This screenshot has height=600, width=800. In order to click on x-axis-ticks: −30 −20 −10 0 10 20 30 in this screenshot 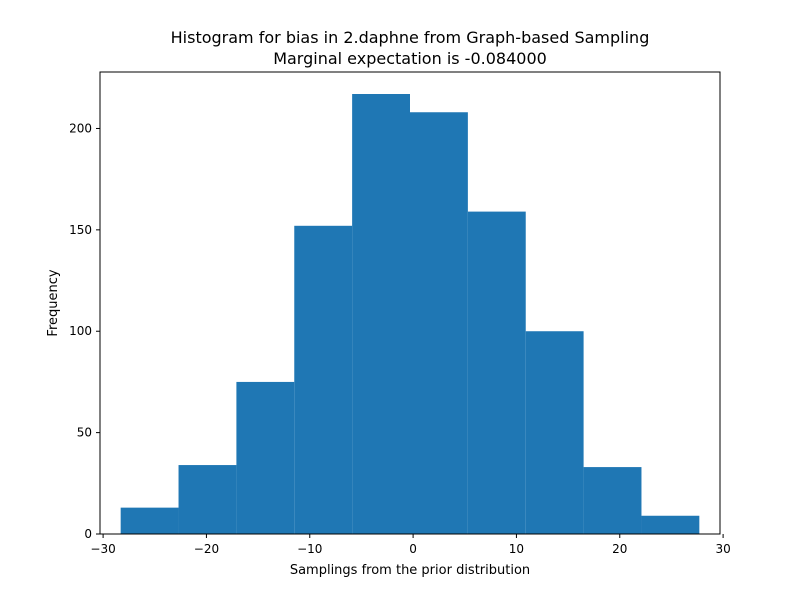, I will do `click(410, 545)`.